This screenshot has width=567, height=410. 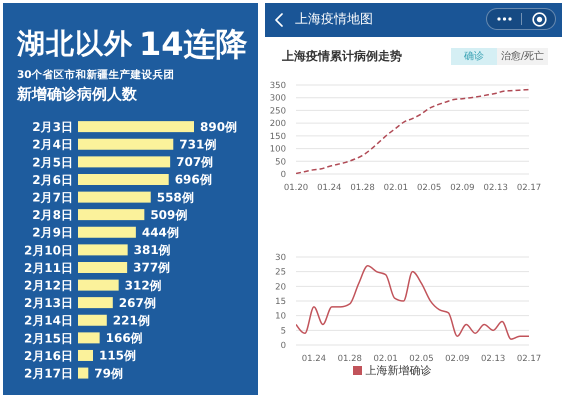 What do you see at coordinates (522, 56) in the screenshot?
I see `tab-button: 治愈/死亡` at bounding box center [522, 56].